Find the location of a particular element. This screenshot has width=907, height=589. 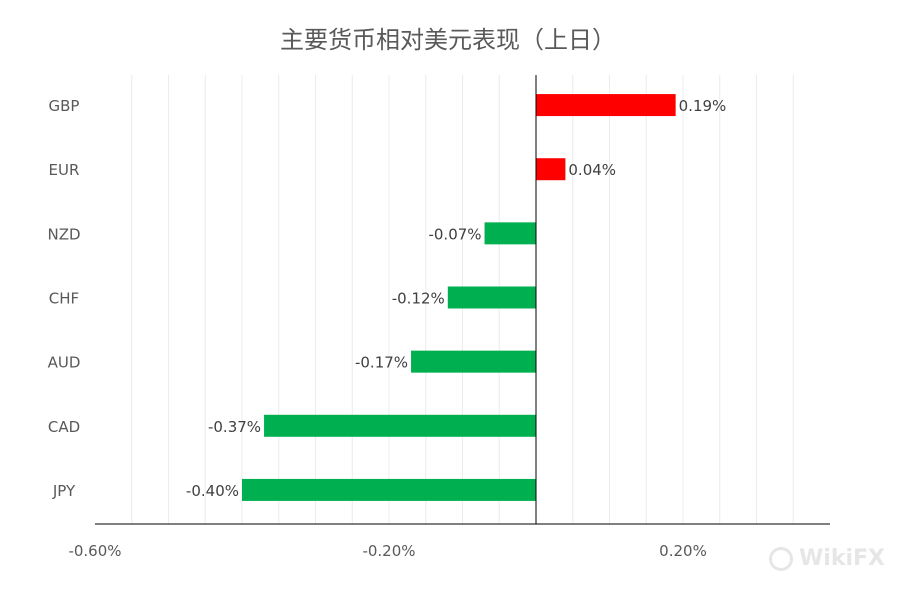

watermark: WikiFX is located at coordinates (827, 558).